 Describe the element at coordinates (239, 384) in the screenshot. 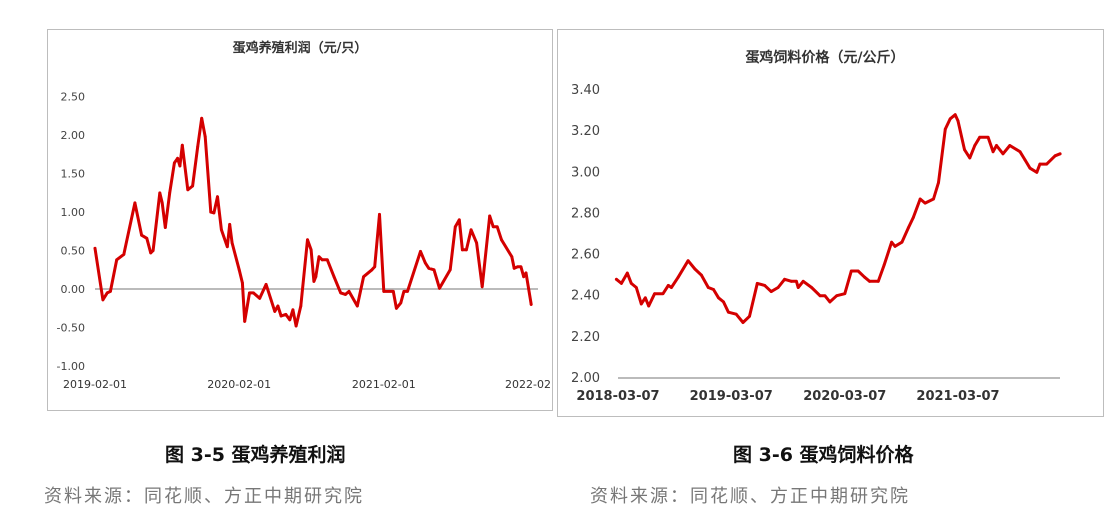

I see `x-tick-label: 2020-02-01` at that location.